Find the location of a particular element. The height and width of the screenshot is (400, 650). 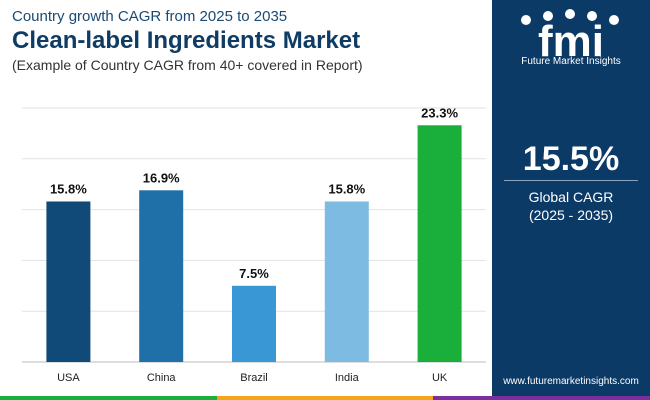

x-tick-label-india: India is located at coordinates (347, 378).